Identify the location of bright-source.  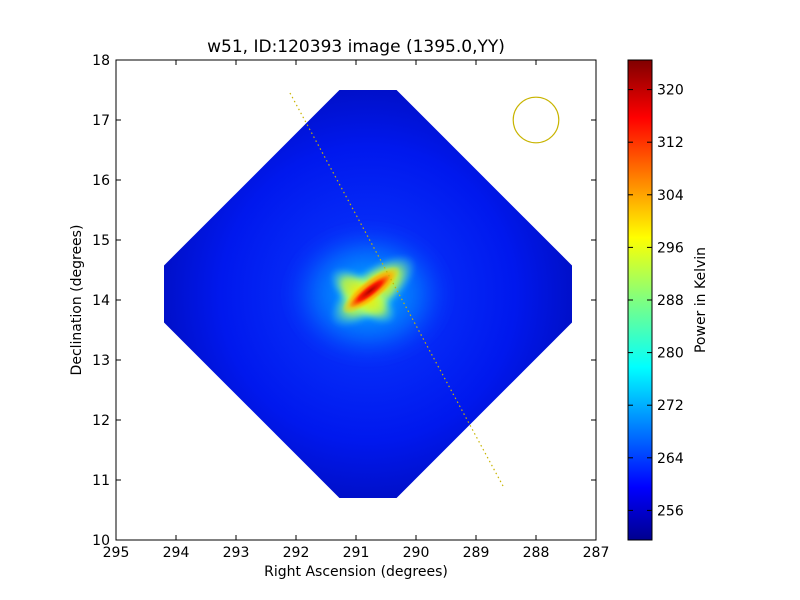
(368, 294).